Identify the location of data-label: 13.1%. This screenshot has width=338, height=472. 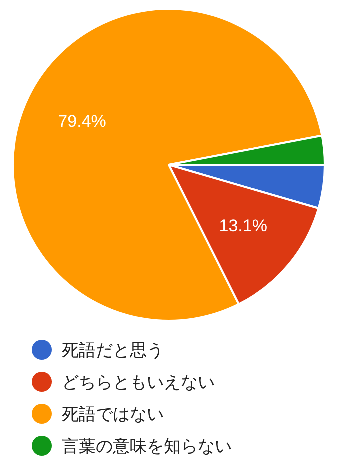
(243, 226).